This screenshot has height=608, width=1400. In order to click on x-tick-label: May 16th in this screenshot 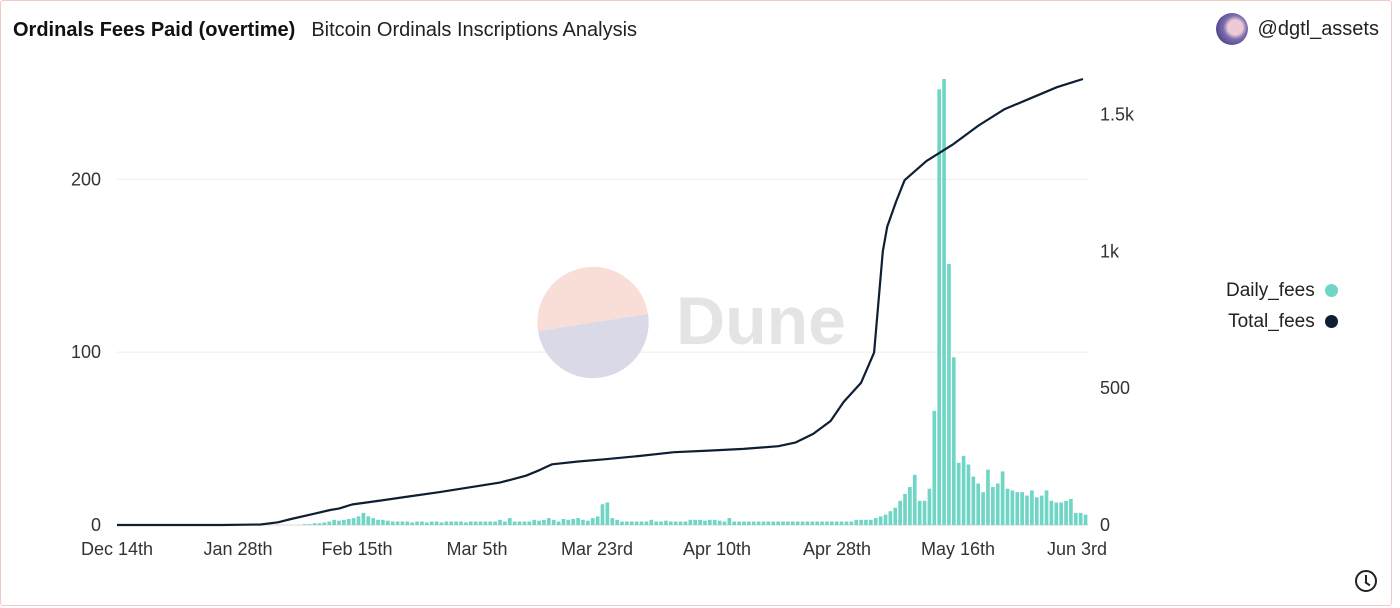, I will do `click(958, 549)`.